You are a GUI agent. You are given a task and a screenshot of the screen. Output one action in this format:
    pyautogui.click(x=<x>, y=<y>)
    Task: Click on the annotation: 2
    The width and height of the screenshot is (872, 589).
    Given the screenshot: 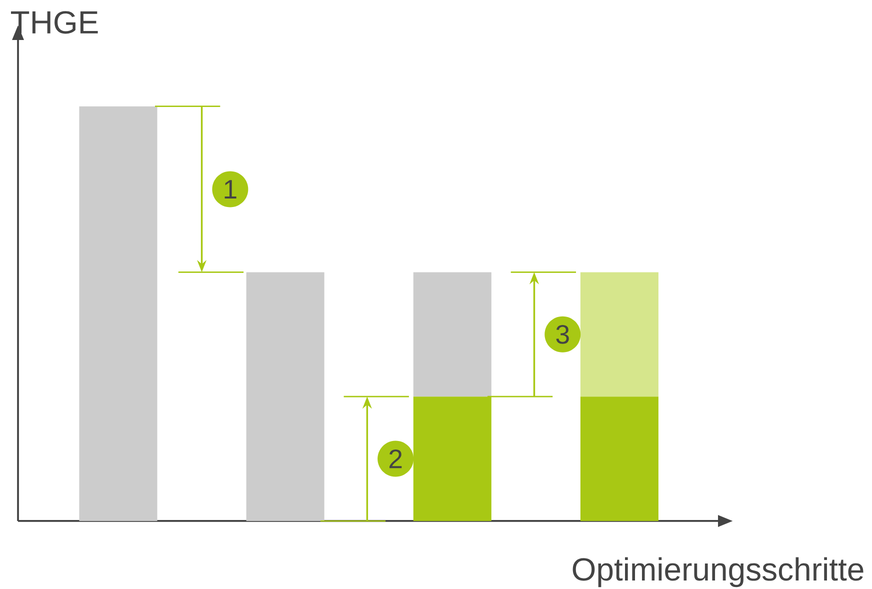 What is the action you would take?
    pyautogui.click(x=395, y=458)
    